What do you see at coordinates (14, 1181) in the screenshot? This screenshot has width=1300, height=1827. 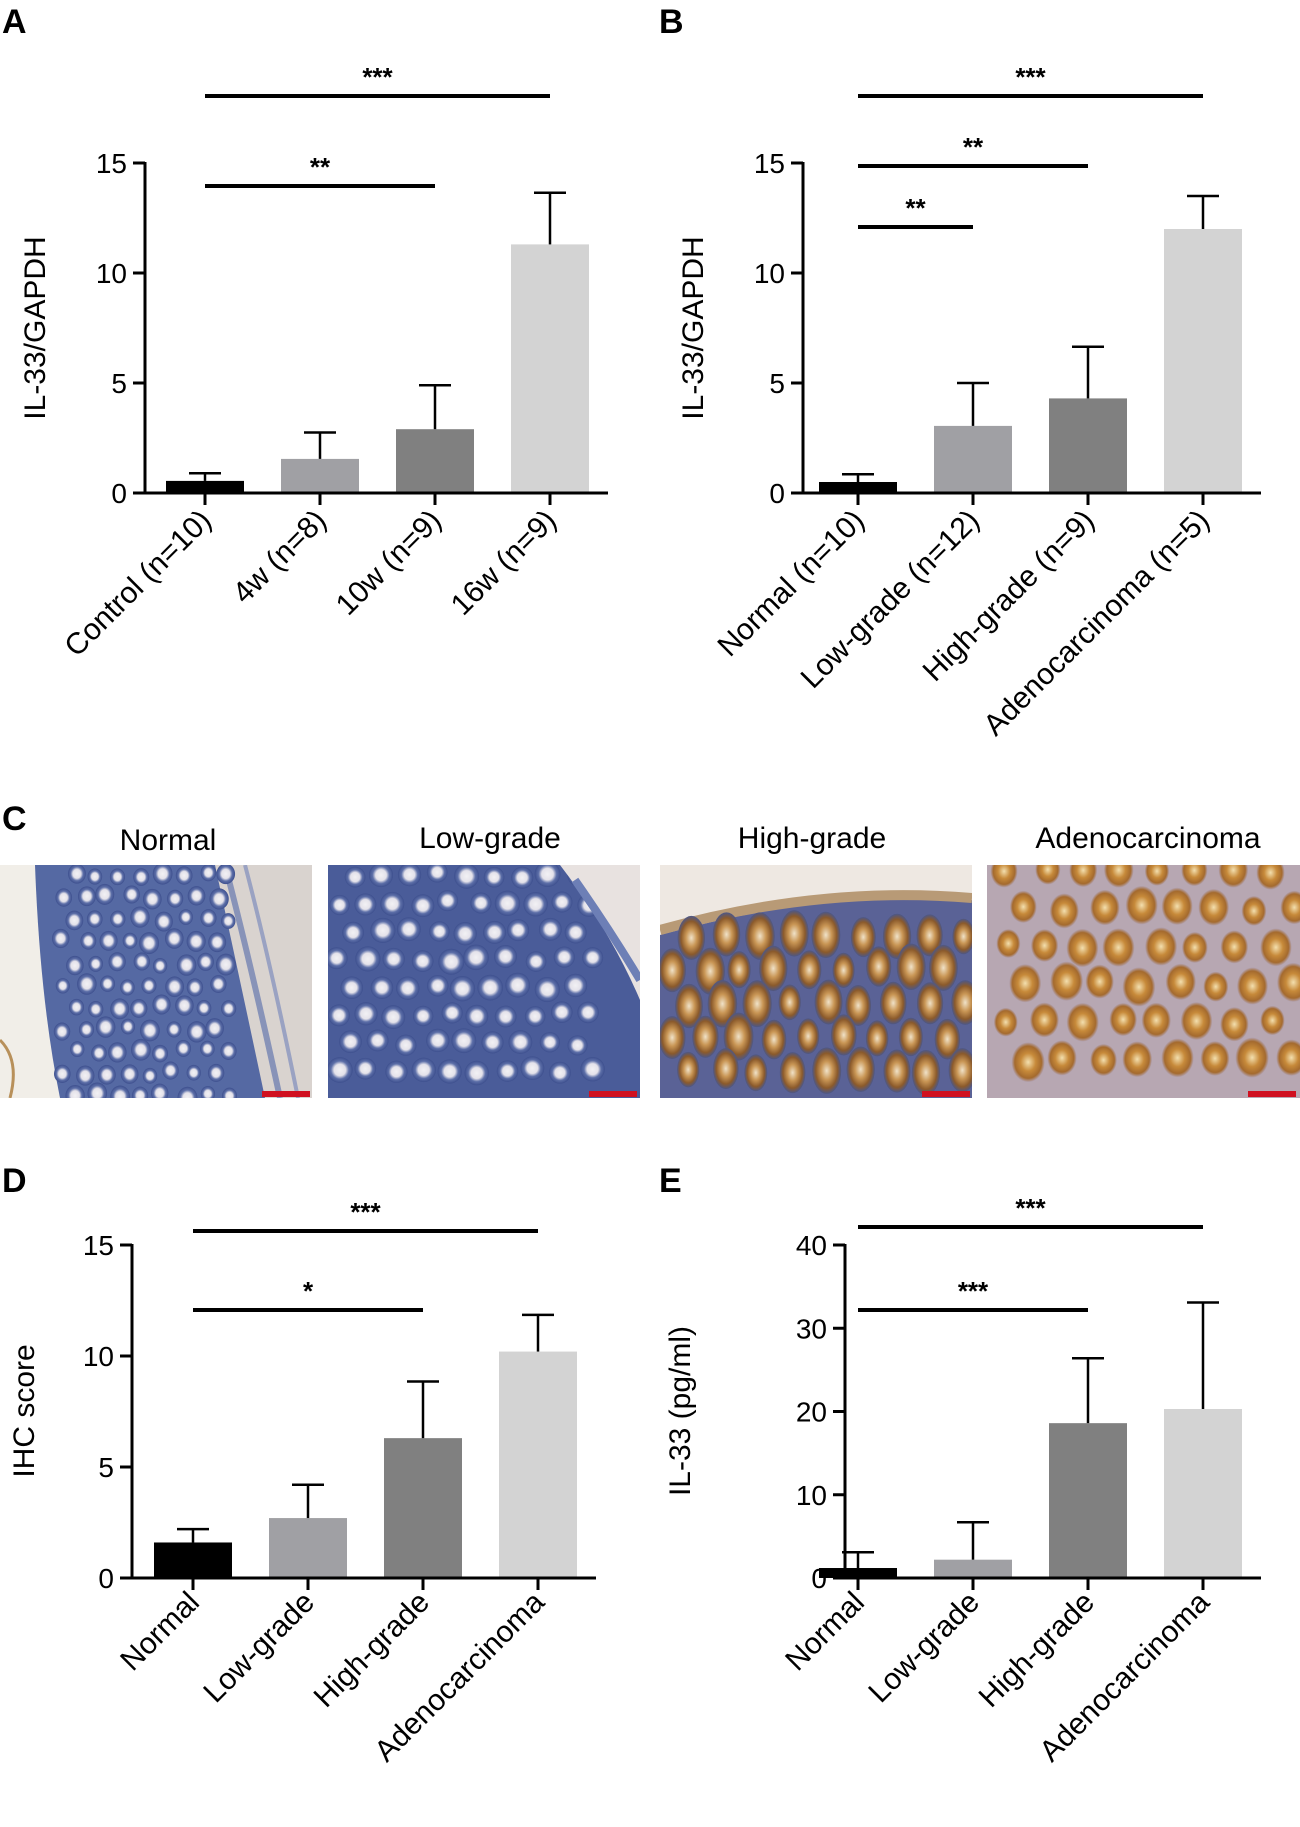 I see `panel-letter-d: D` at bounding box center [14, 1181].